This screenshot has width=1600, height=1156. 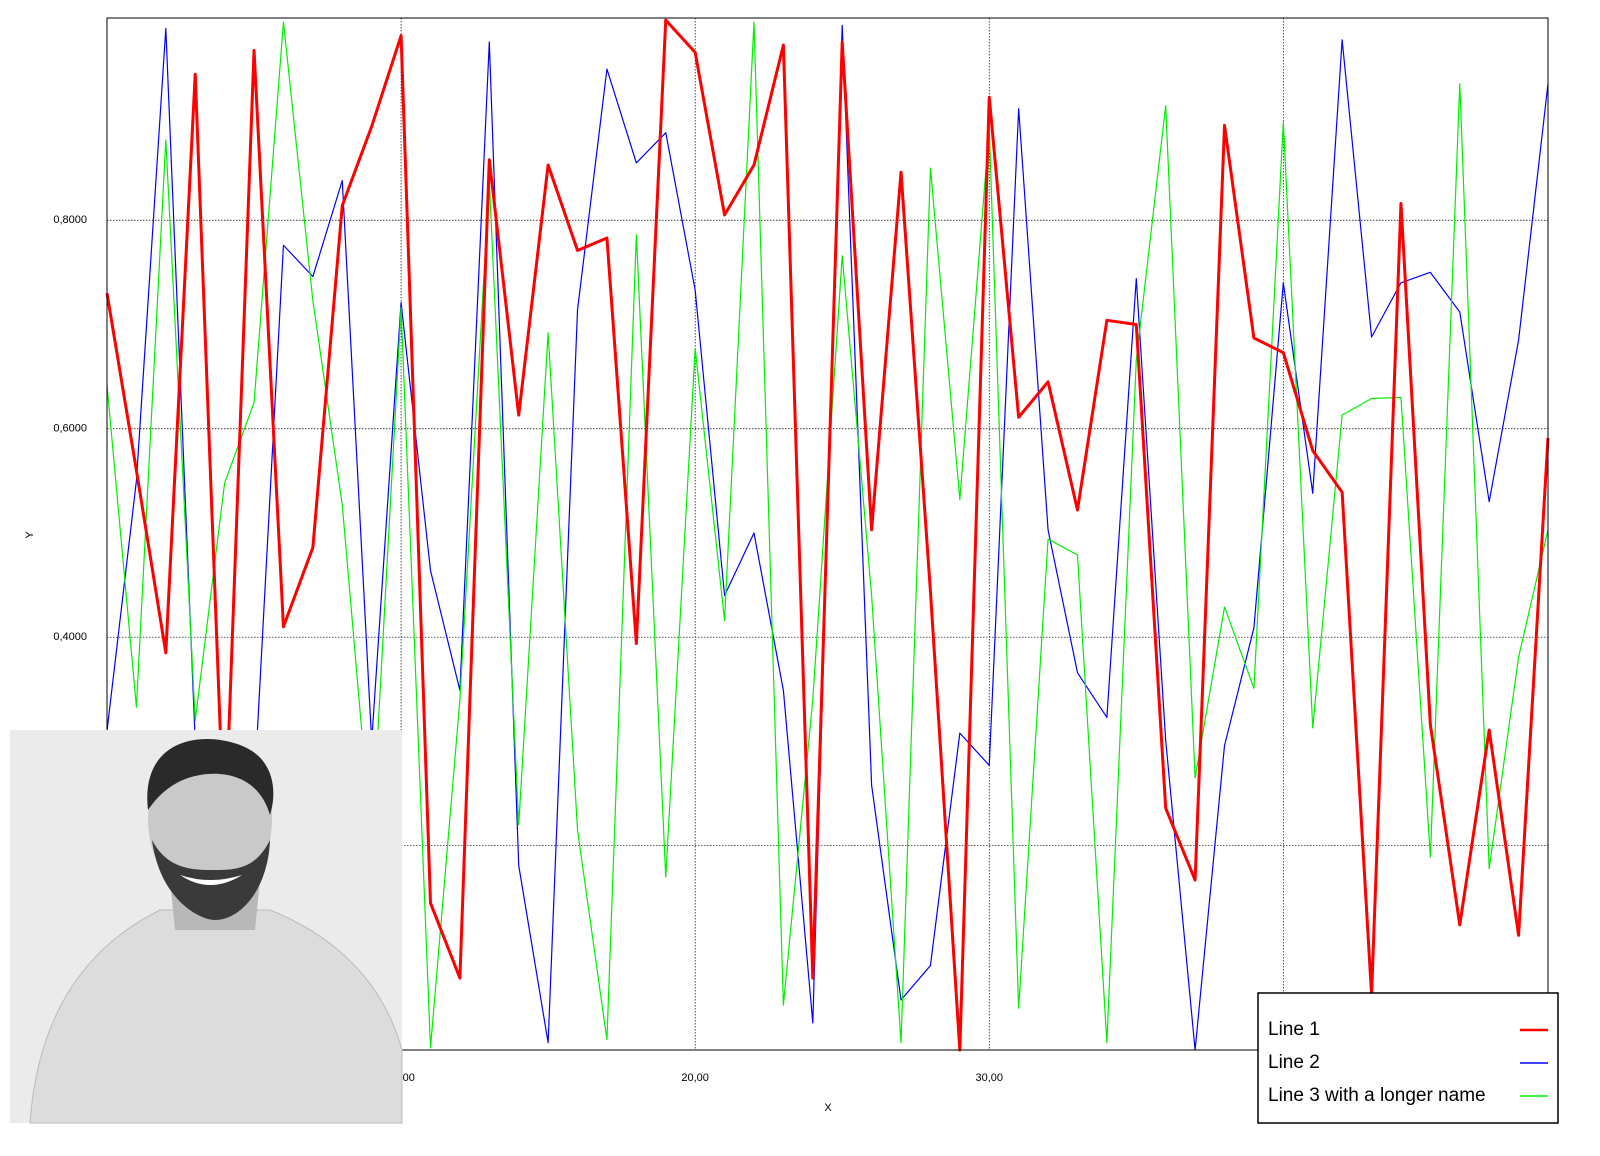 What do you see at coordinates (70, 220) in the screenshot?
I see `y-tick-label: 0,8000` at bounding box center [70, 220].